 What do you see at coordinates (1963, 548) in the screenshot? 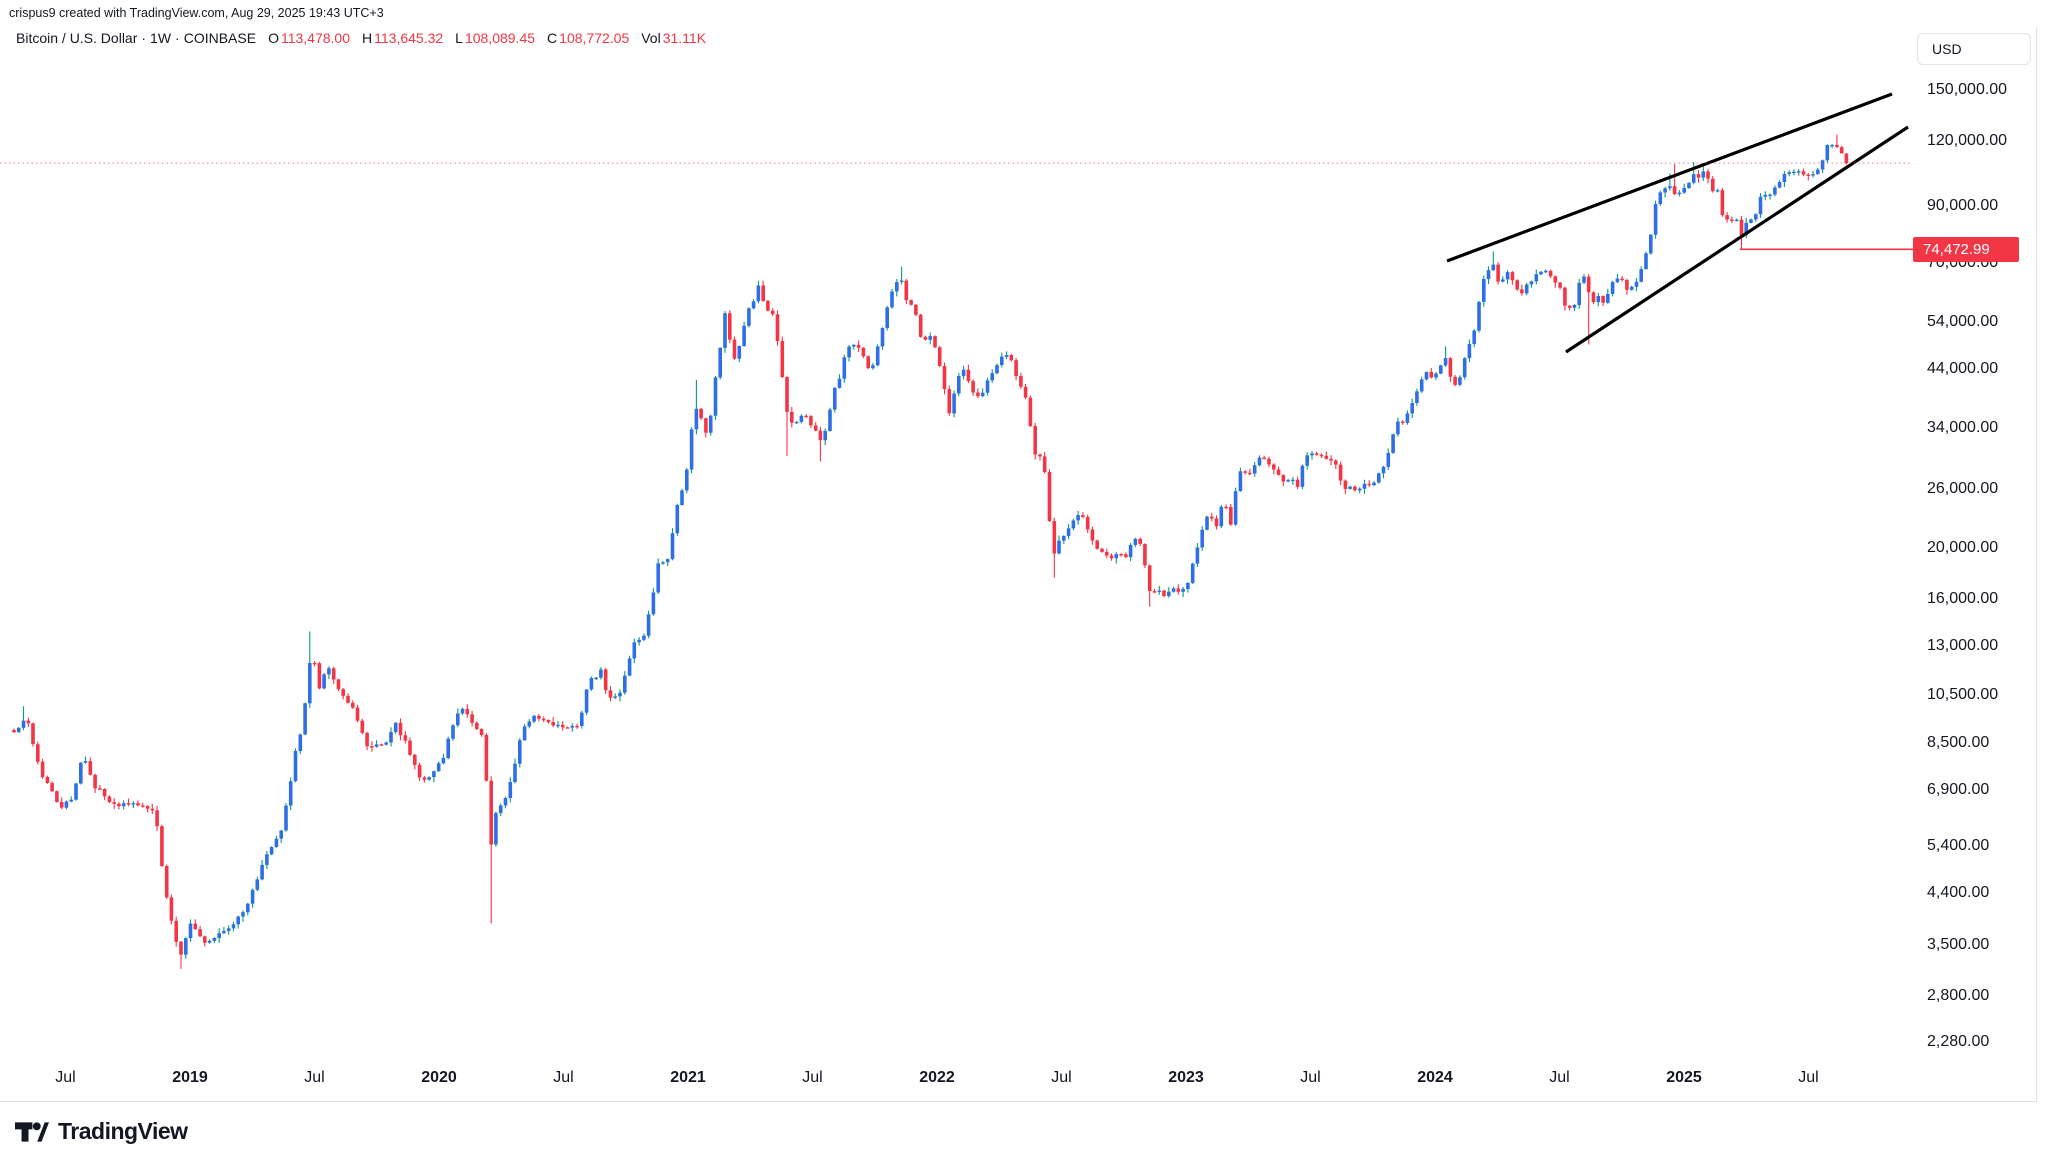
I see `price-axis-label: 20,000.00` at bounding box center [1963, 548].